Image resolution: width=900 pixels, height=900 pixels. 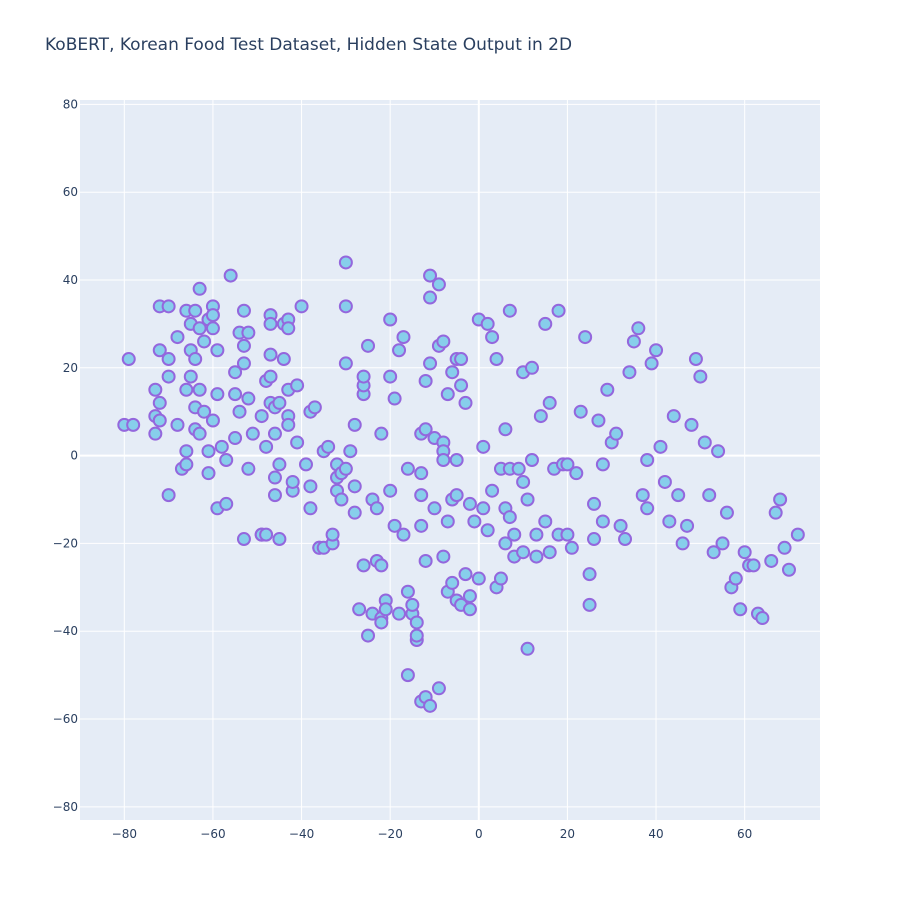 I want to click on x-tick-label: 60, so click(x=744, y=834).